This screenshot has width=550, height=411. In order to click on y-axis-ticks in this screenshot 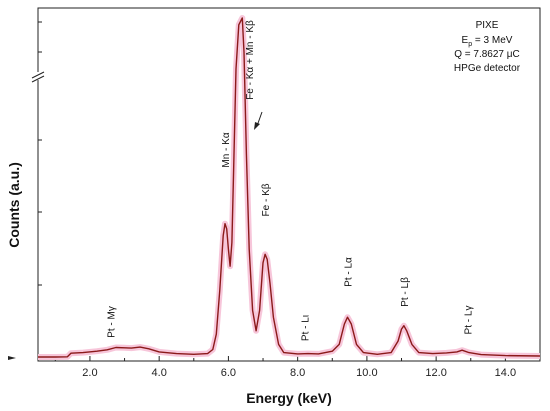, I will do `click(40, 153)`.